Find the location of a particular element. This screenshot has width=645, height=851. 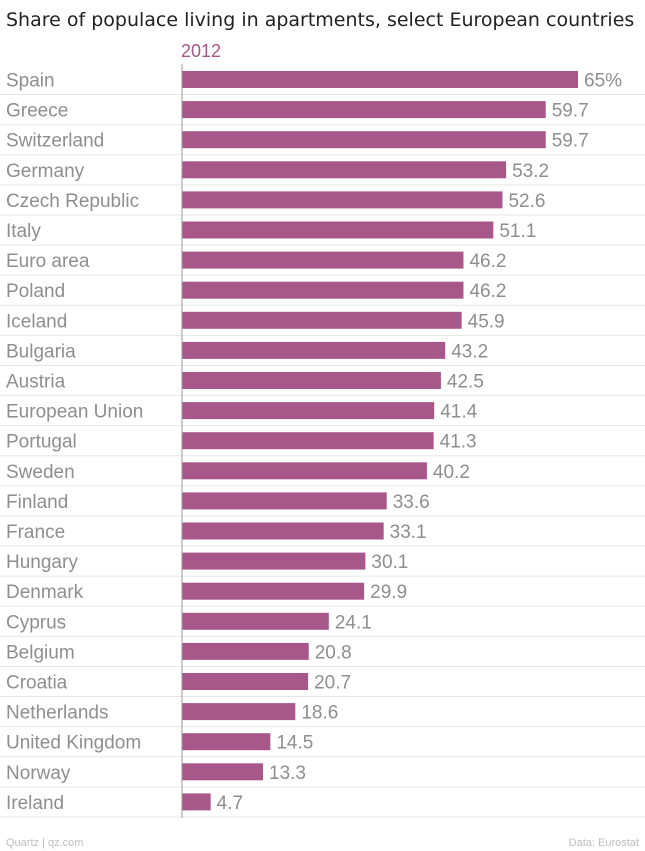

category-label: Austria is located at coordinates (36, 382).